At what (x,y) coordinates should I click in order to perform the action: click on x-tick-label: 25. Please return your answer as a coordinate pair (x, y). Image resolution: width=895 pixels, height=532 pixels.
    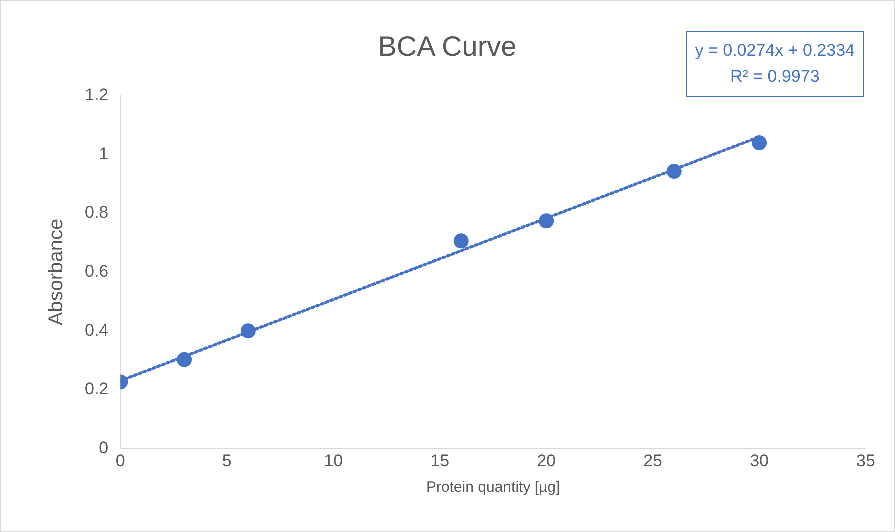
    Looking at the image, I should click on (653, 460).